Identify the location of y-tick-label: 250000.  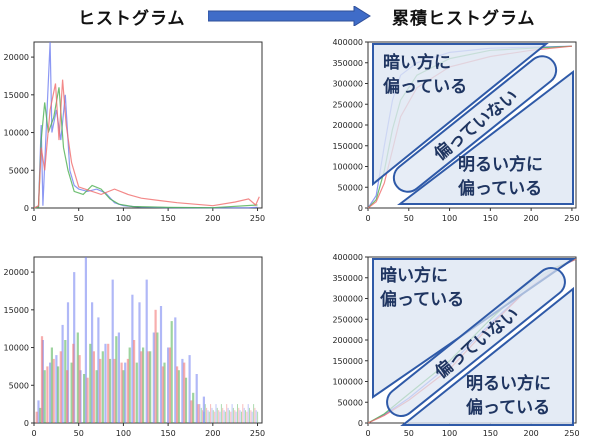
(347, 104).